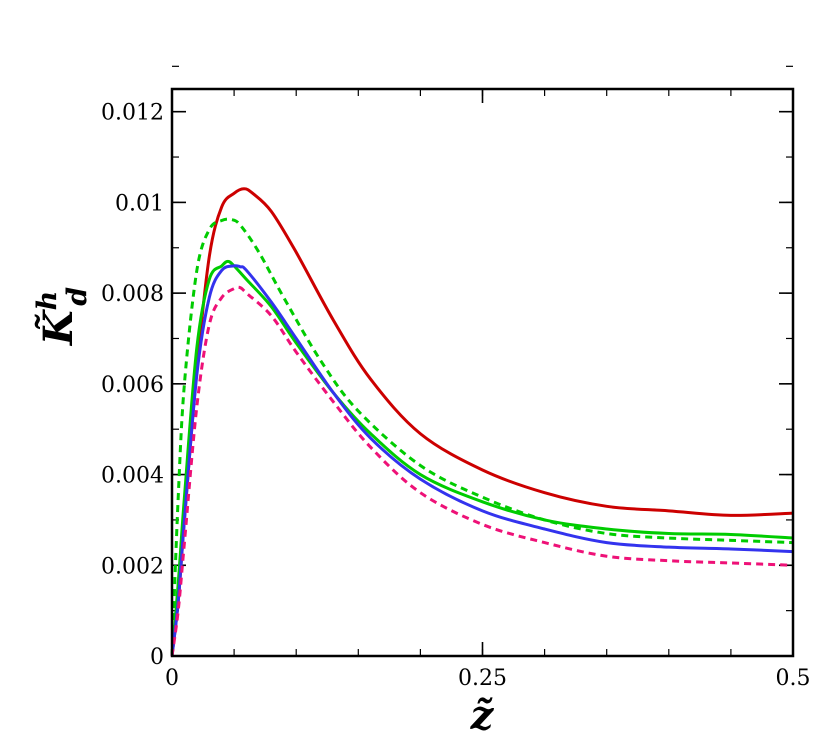 Image resolution: width=830 pixels, height=739 pixels. I want to click on x-tick-labels: 0 0.25 0.5, so click(488, 678).